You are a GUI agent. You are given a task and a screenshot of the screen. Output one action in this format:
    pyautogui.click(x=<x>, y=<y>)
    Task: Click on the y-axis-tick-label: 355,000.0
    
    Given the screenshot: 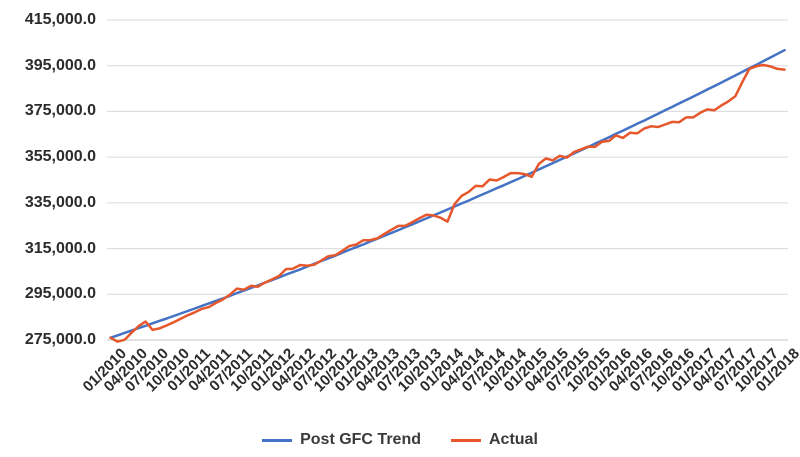 What is the action you would take?
    pyautogui.click(x=60, y=157)
    